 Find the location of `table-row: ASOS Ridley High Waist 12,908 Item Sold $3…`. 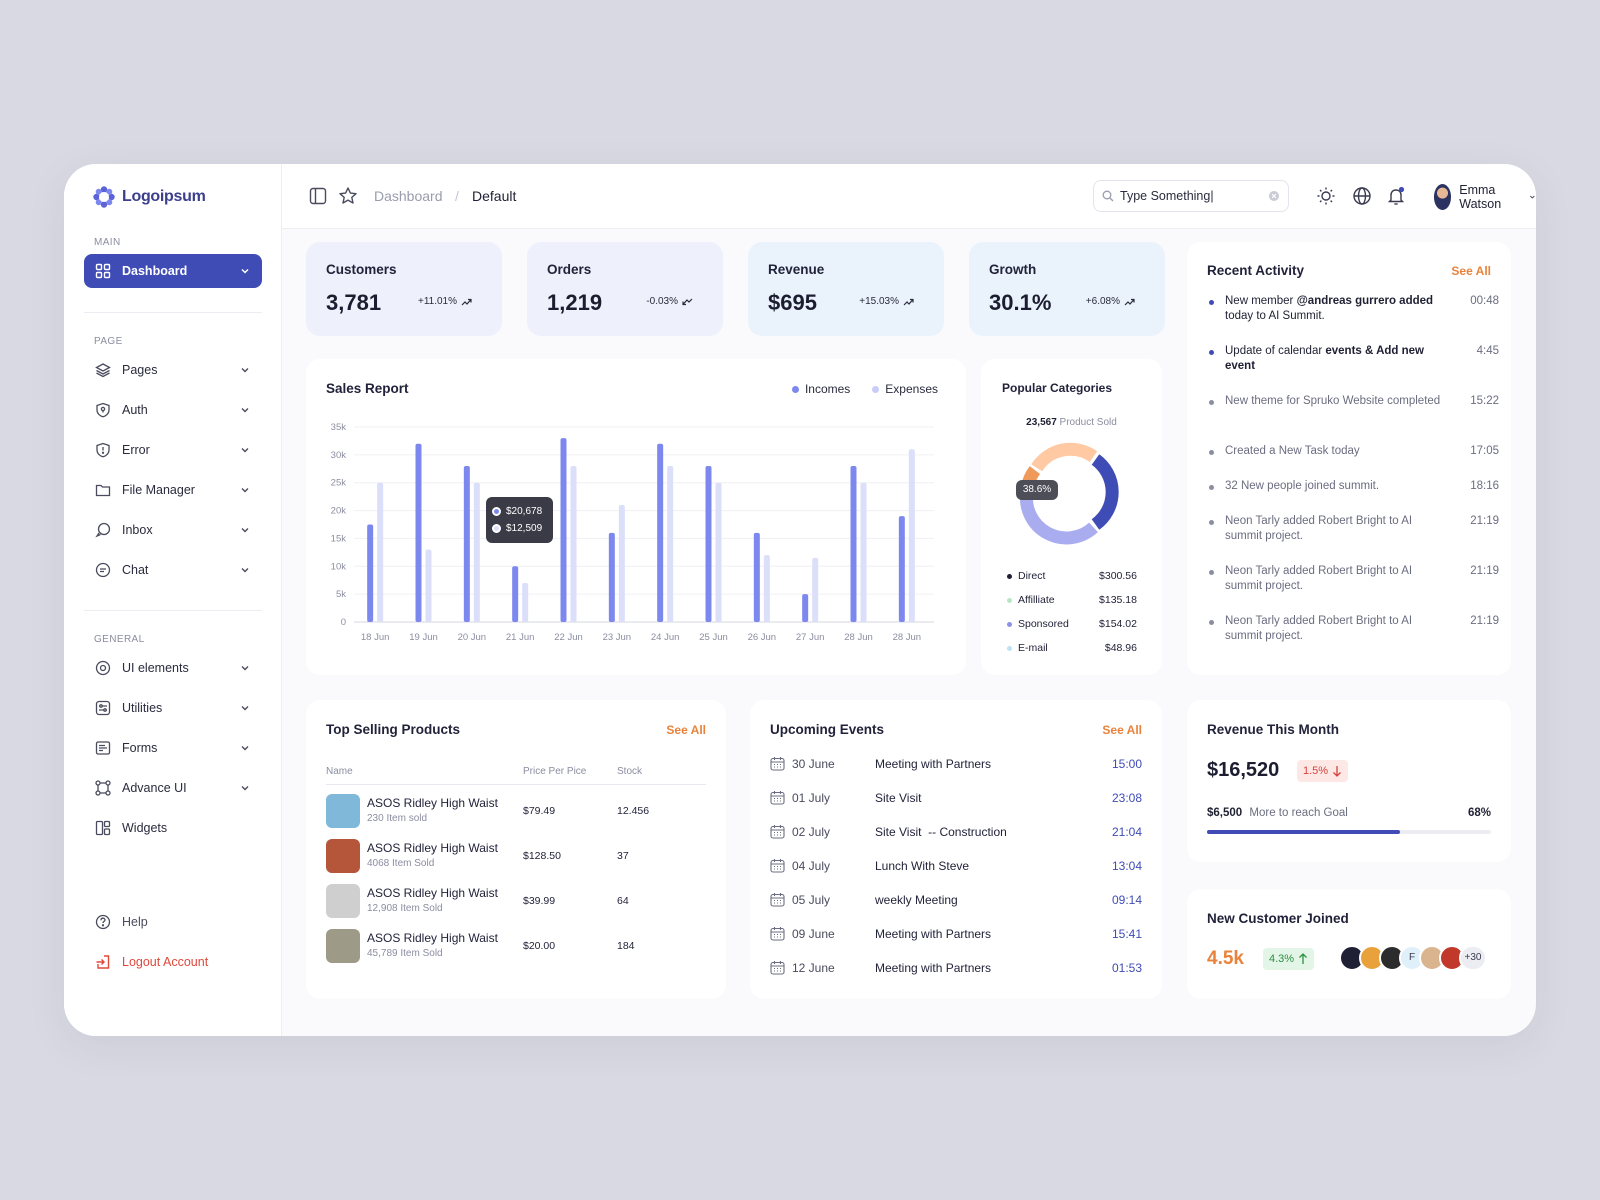

table-row: ASOS Ridley High Waist 12,908 Item Sold $3… is located at coordinates (516, 902).